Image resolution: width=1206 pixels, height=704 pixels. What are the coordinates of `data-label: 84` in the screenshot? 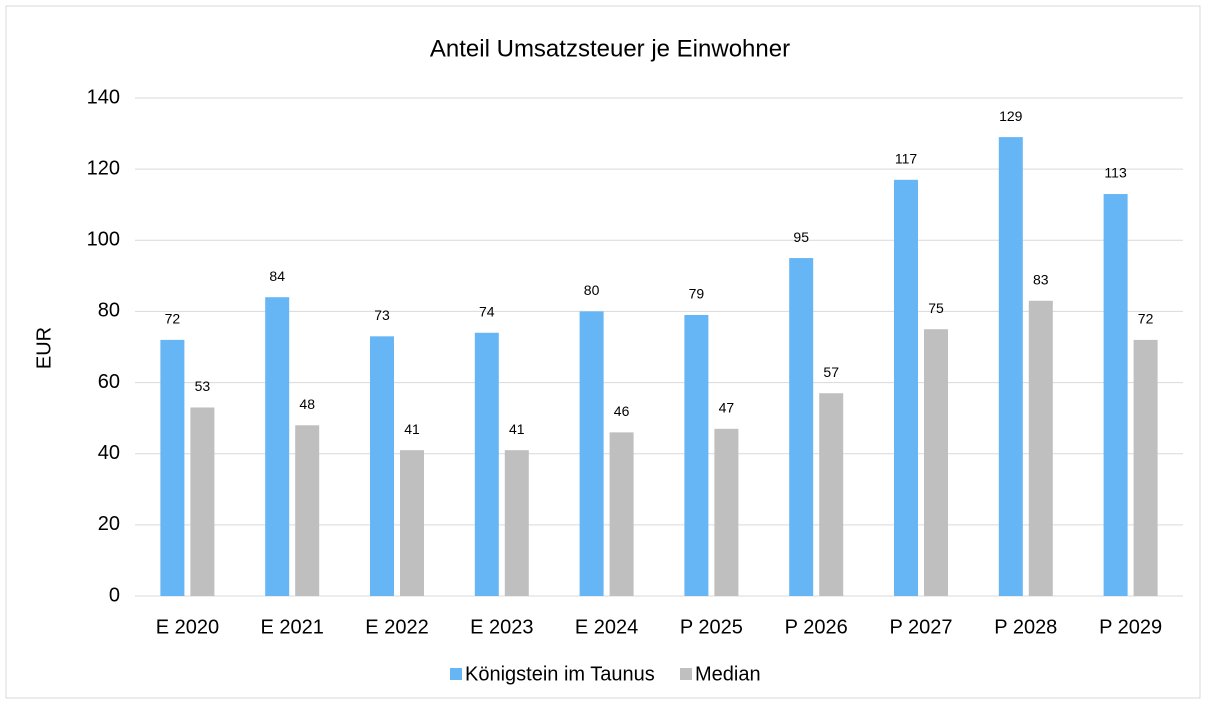 It's located at (277, 276).